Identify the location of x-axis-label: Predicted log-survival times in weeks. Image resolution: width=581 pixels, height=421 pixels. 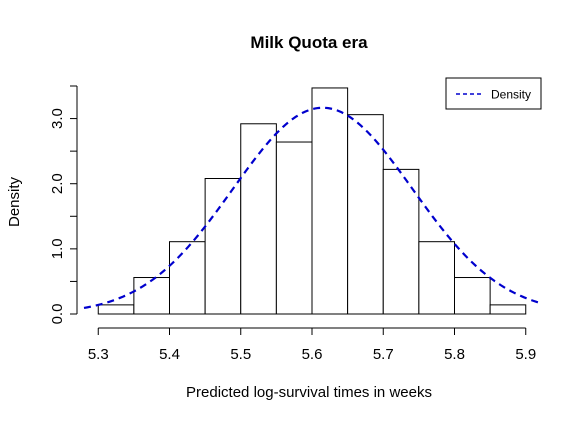
(309, 392).